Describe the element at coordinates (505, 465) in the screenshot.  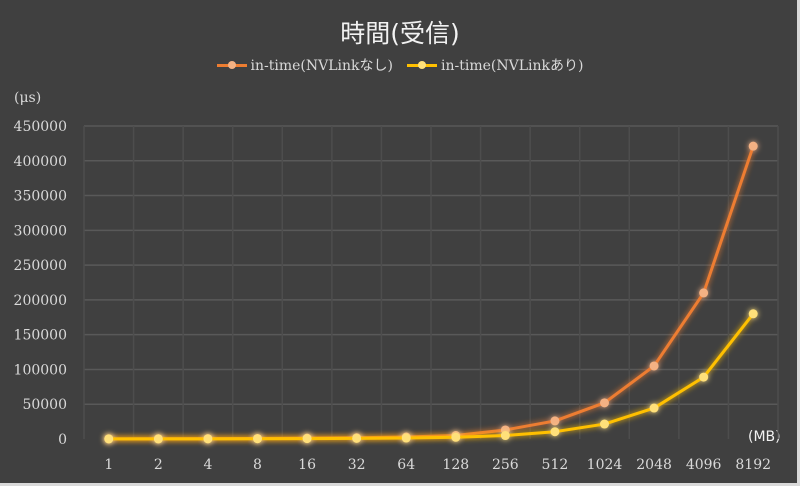
I see `x-tick-label: 256` at that location.